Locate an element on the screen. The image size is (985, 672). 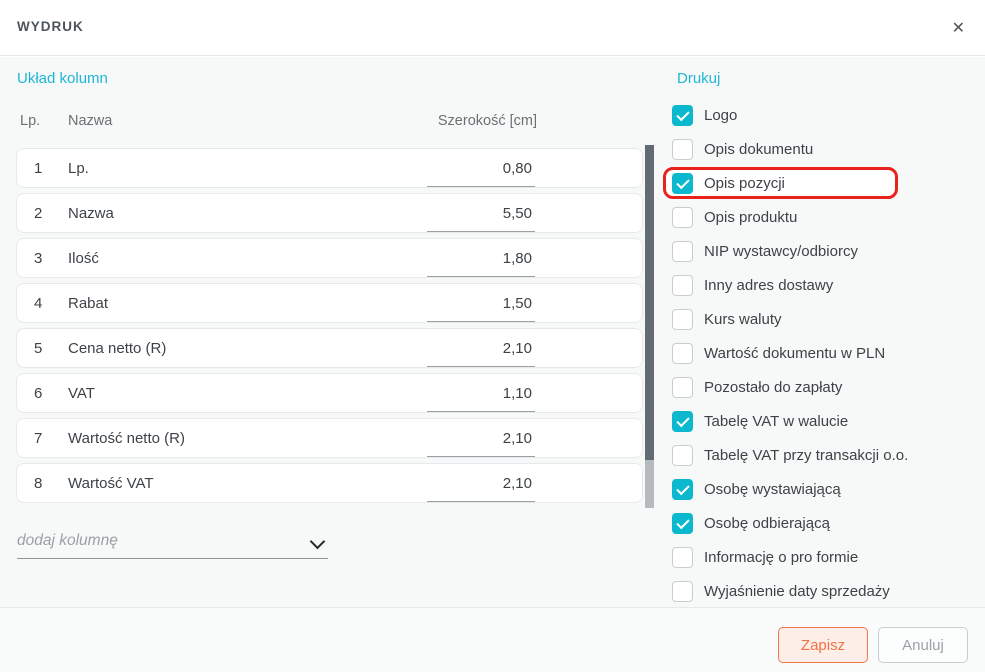
print-option: Osobę odbierającą is located at coordinates (823, 523).